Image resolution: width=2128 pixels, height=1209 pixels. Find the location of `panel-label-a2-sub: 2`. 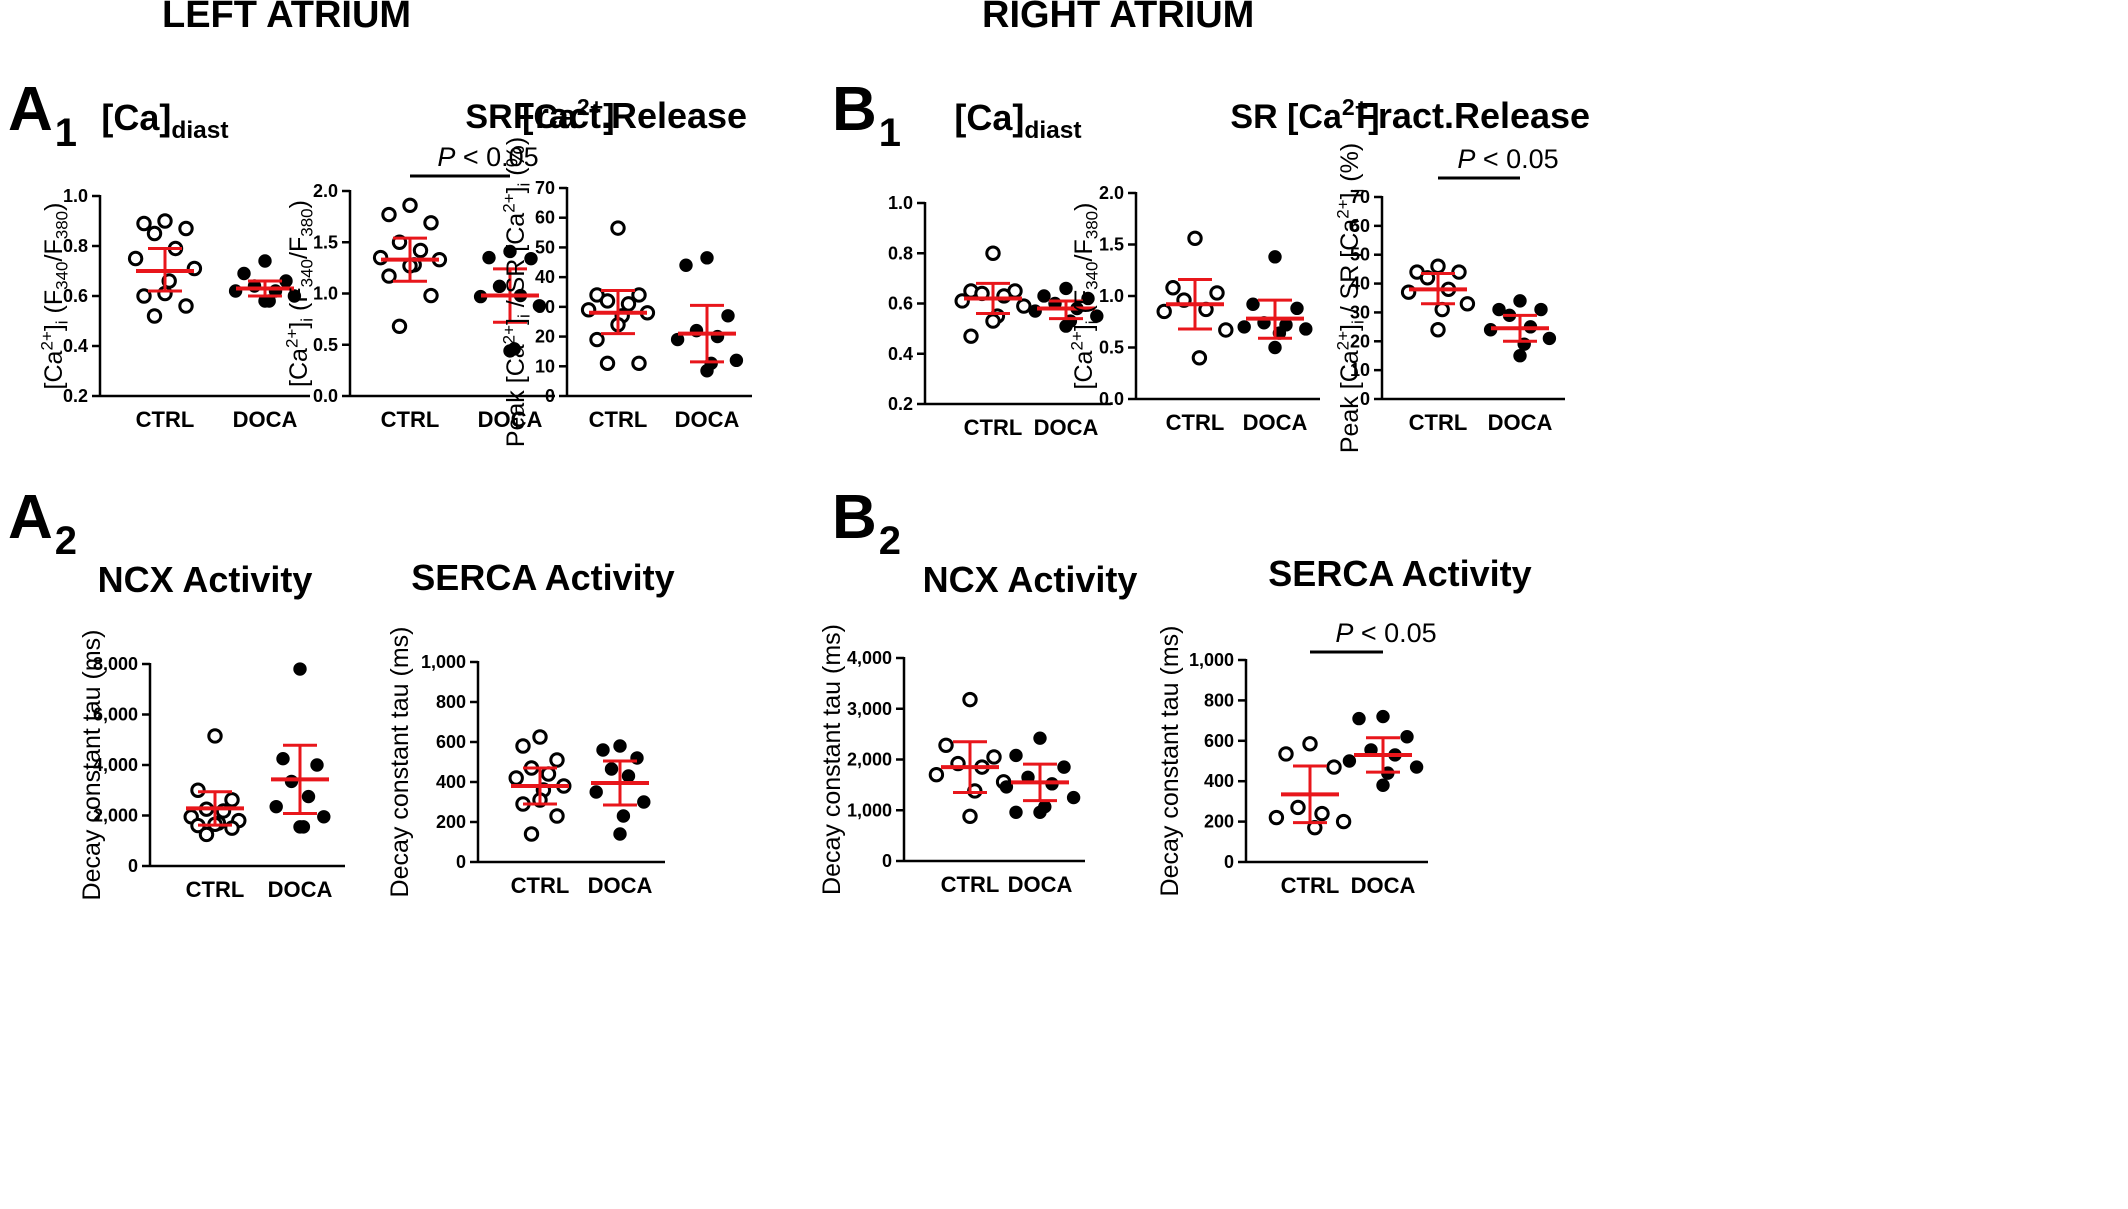

panel-label-a2-sub: 2 is located at coordinates (66, 541).